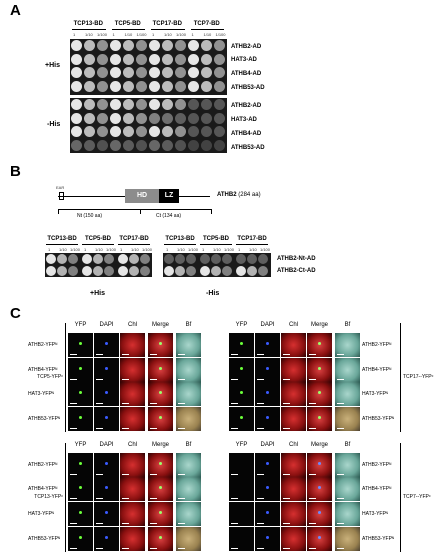  I want to click on lz-domain: LZ, so click(169, 196).